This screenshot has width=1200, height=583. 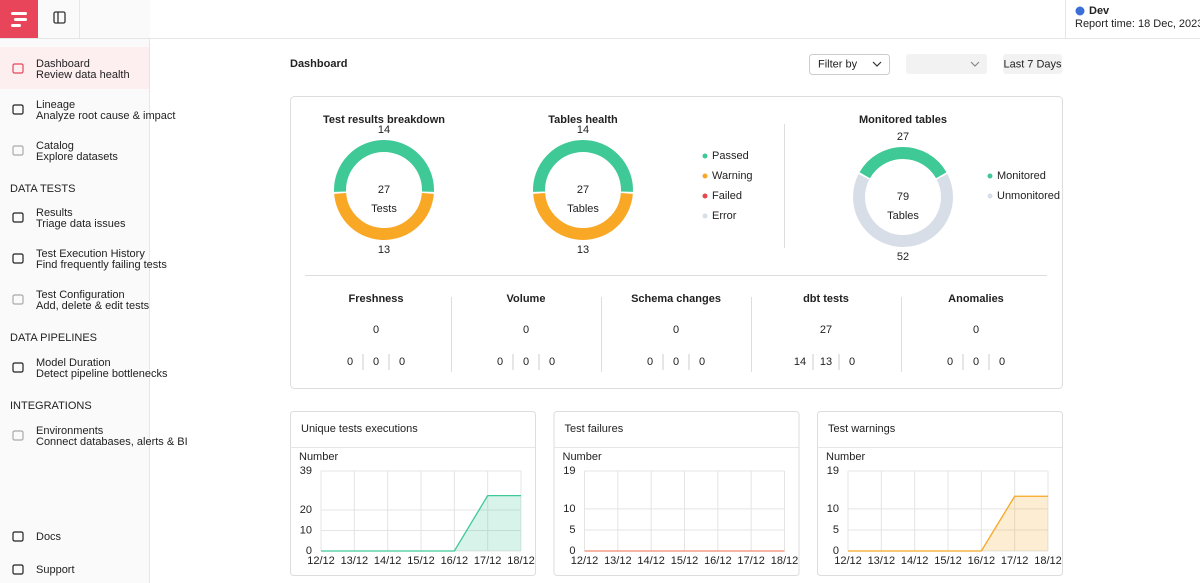 I want to click on segment-label: 52, so click(x=903, y=257).